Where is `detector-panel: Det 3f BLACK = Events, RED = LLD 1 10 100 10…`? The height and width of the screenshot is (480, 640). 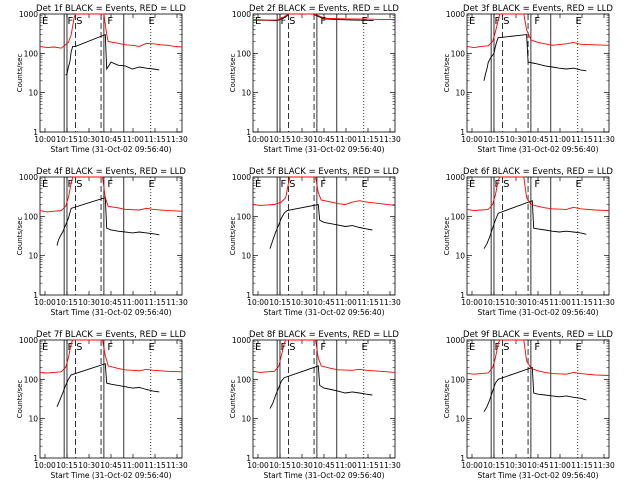 detector-panel: Det 3f BLACK = Events, RED = LLD 1 10 100 10… is located at coordinates (529, 79).